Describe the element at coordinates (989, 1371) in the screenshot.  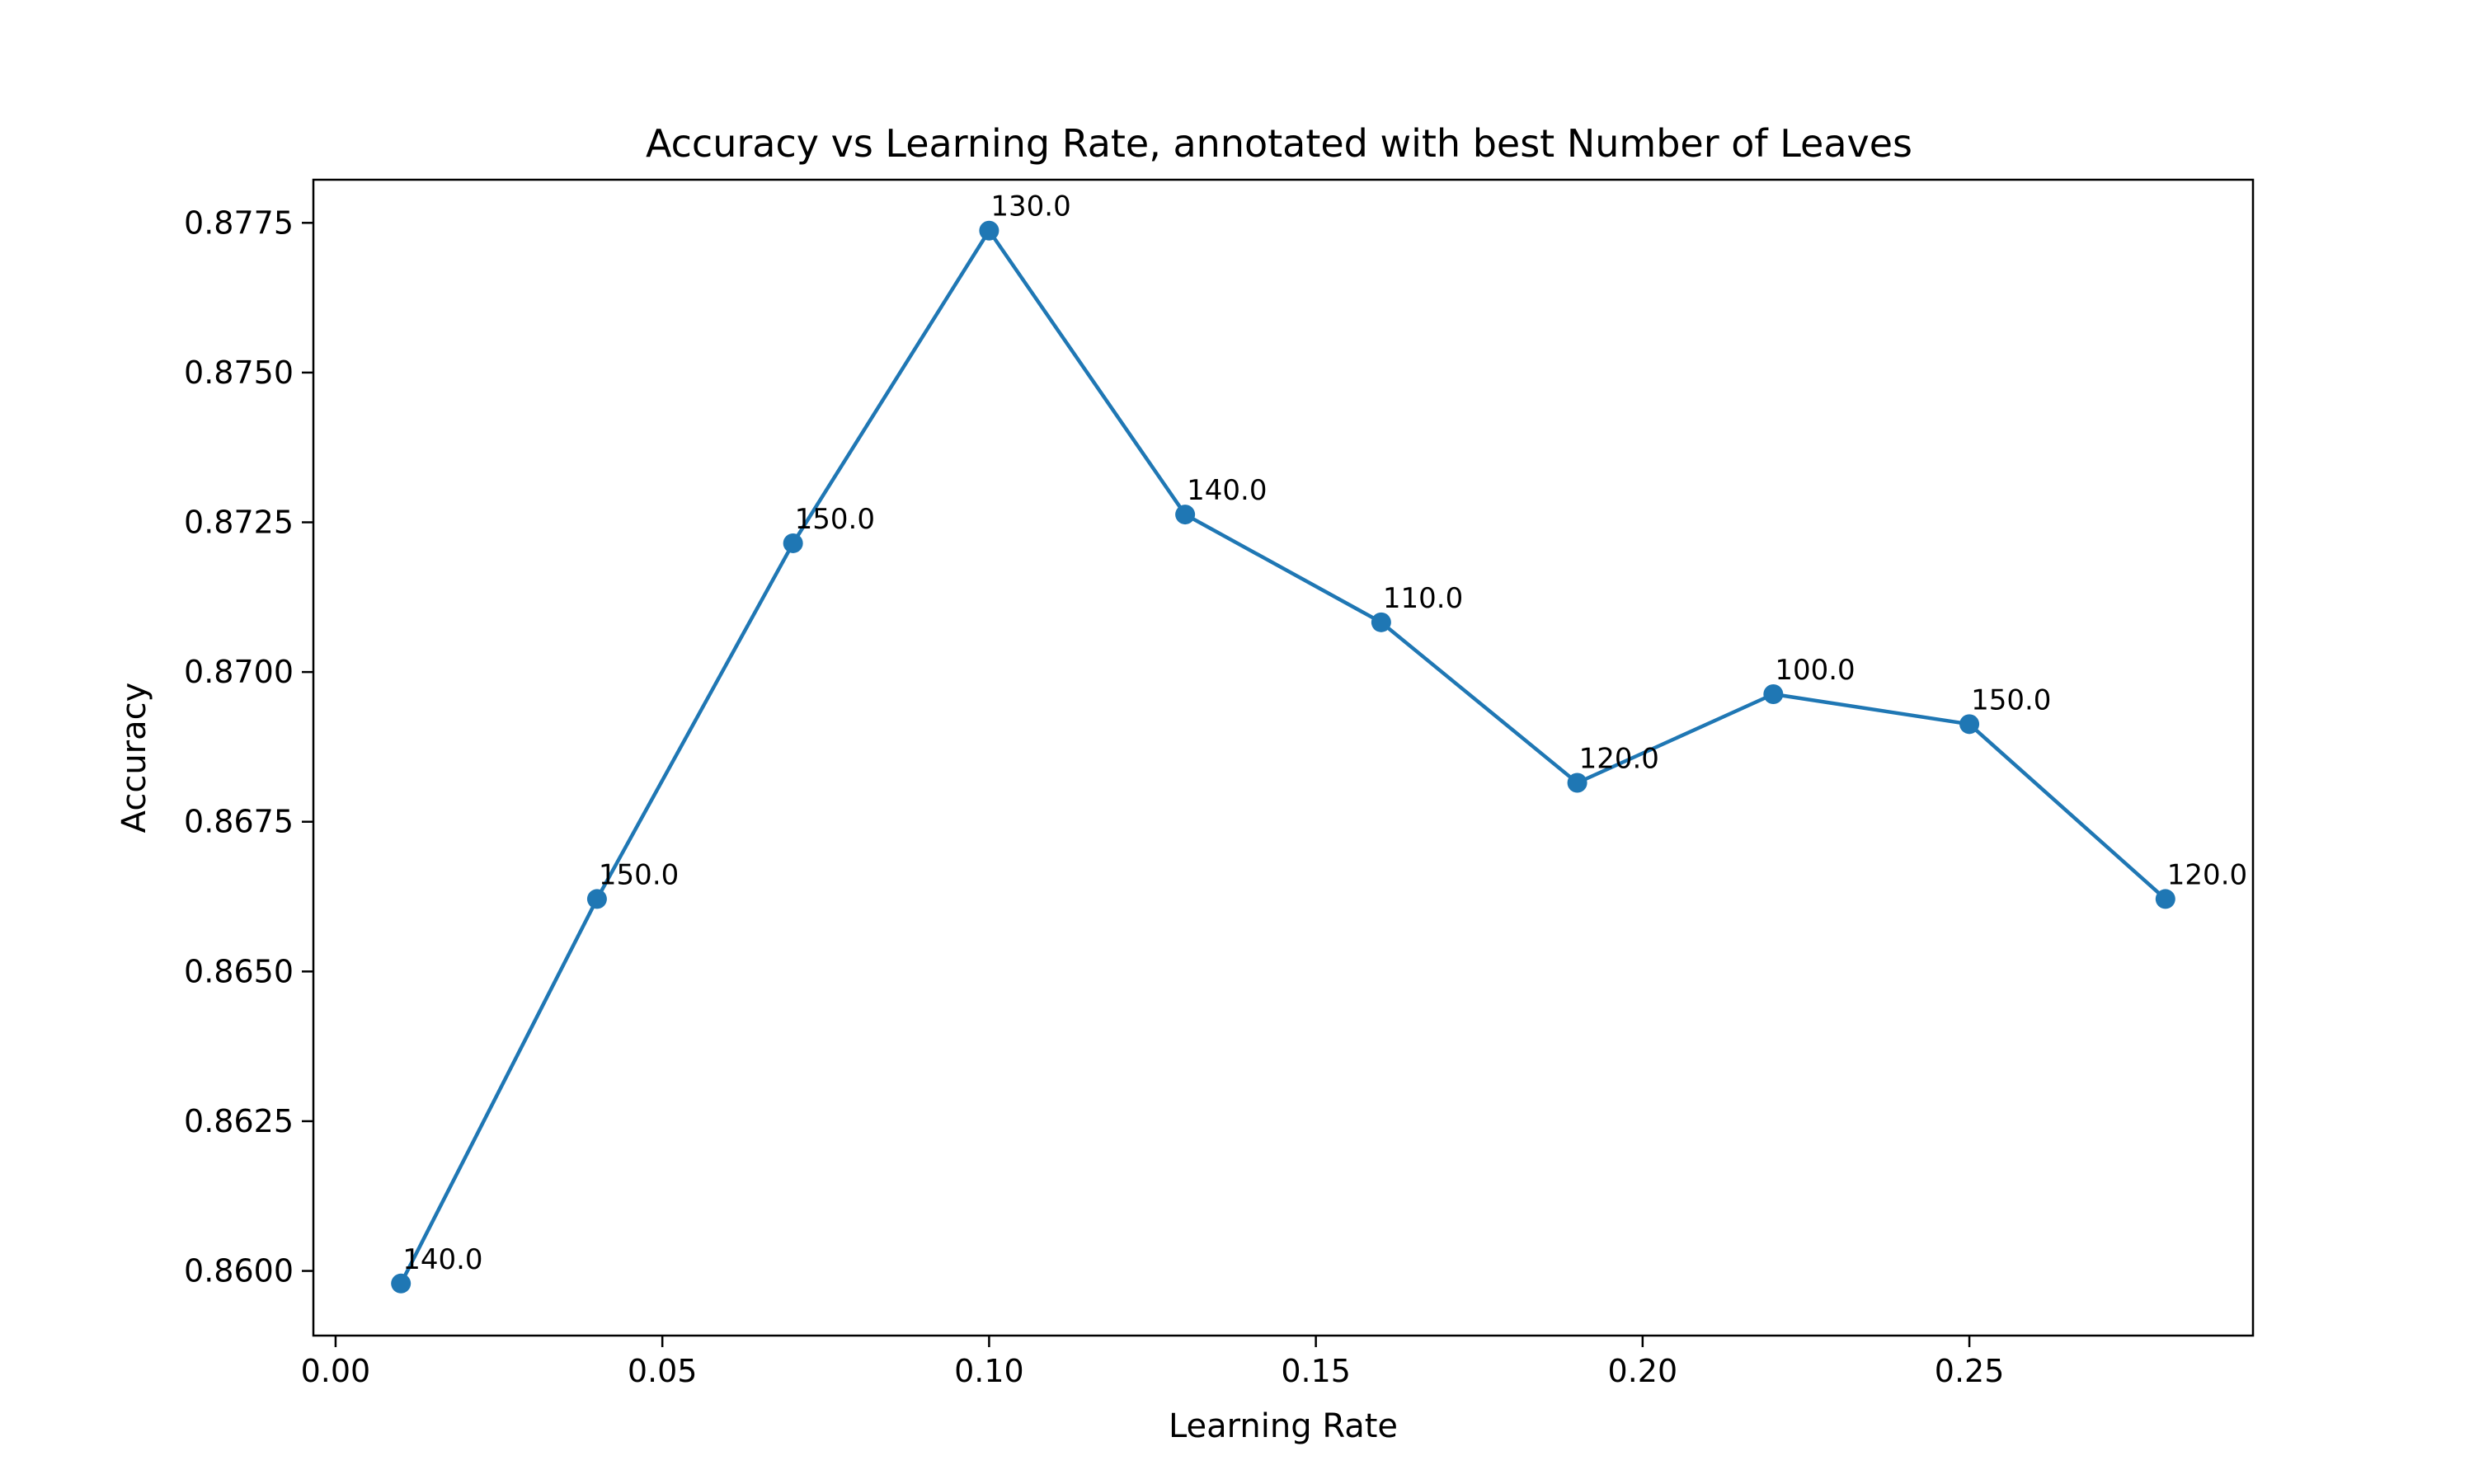
I see `x-tick-label: 0.10` at that location.